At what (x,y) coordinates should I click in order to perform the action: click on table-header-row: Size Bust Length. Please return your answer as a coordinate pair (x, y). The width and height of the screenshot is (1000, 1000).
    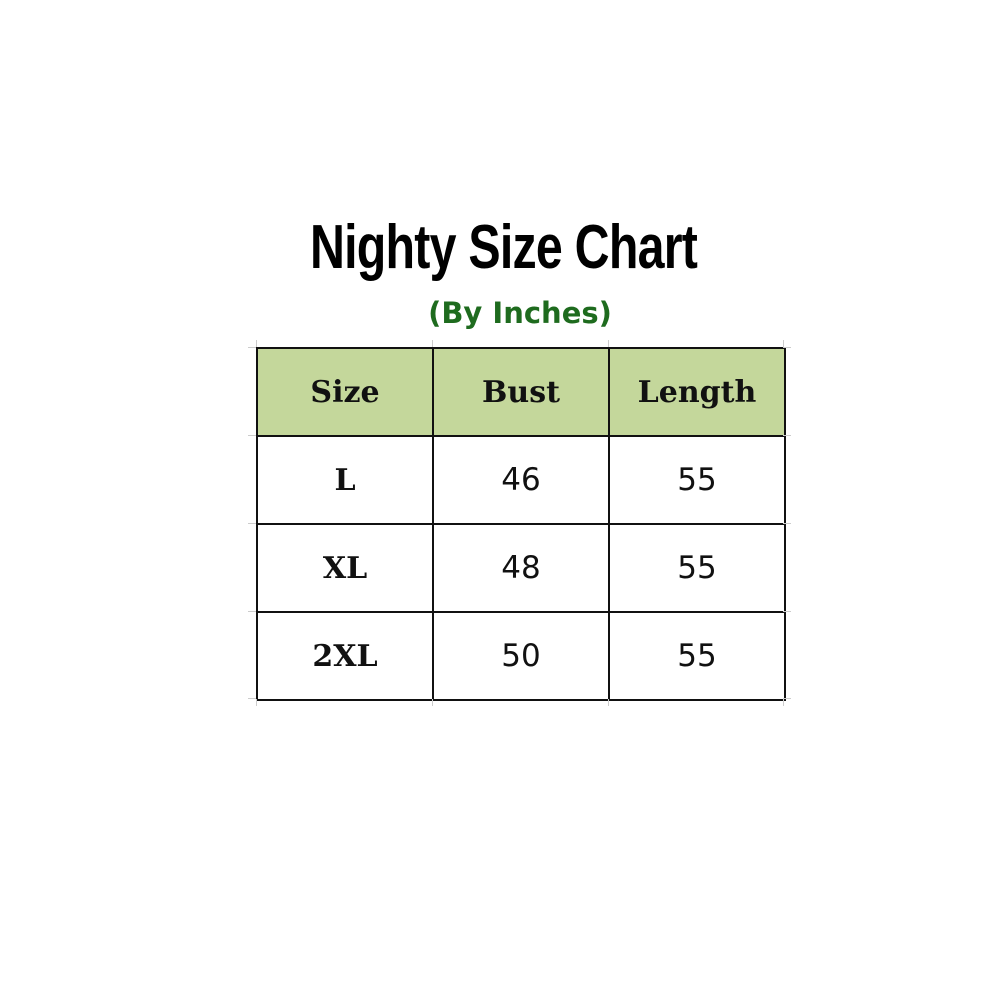
    Looking at the image, I should click on (521, 392).